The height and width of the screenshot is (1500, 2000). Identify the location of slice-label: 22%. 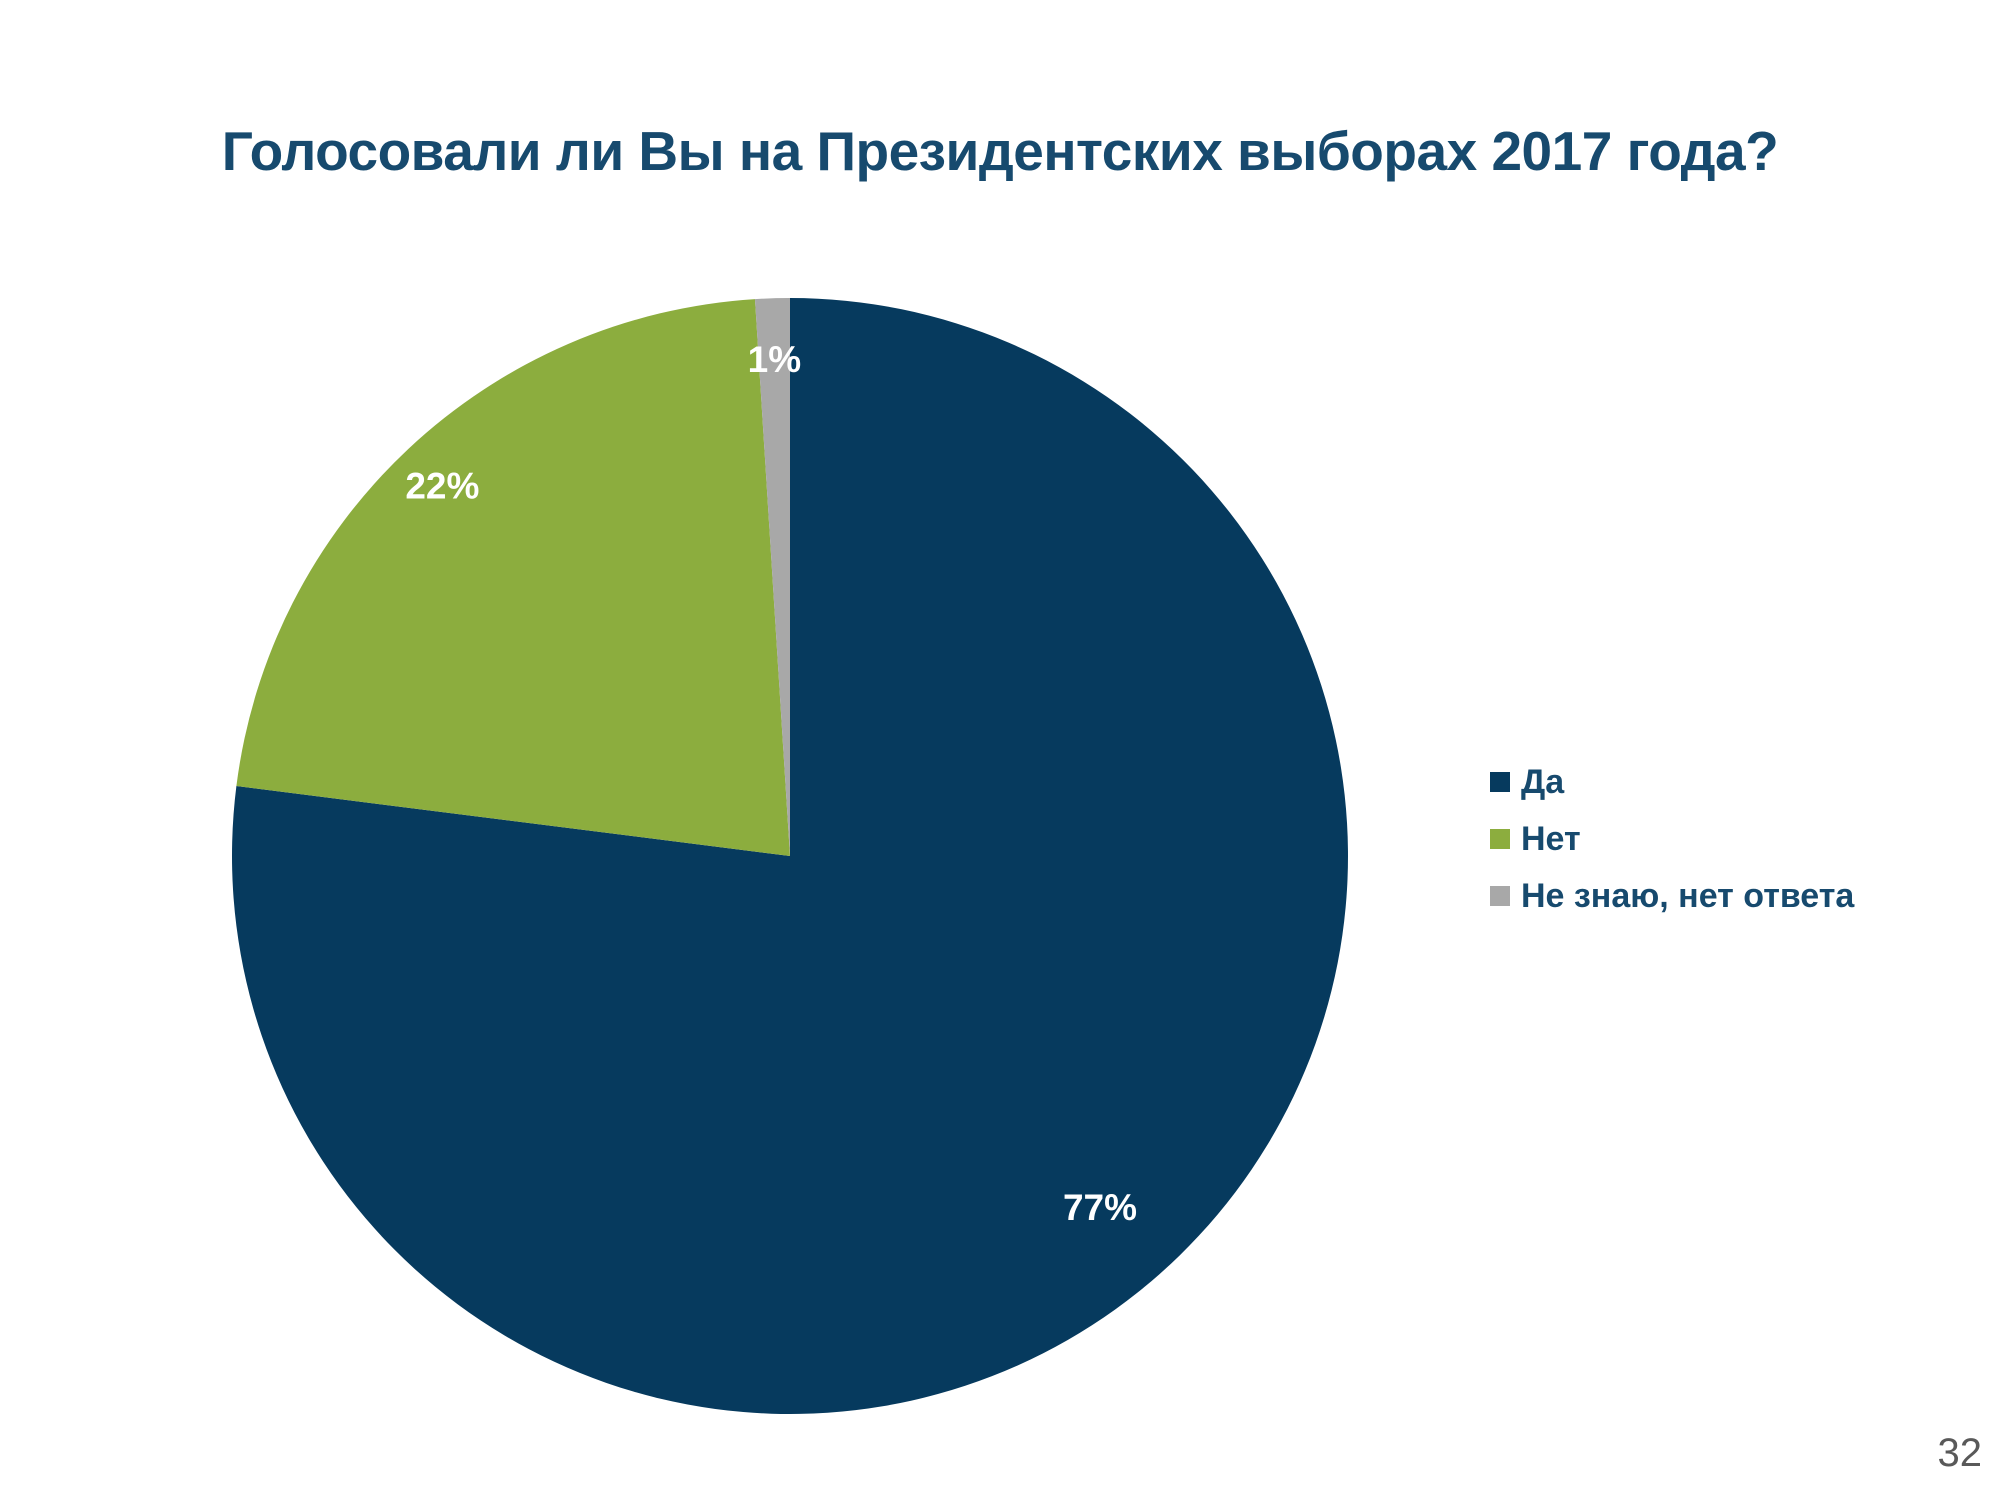
(442, 485).